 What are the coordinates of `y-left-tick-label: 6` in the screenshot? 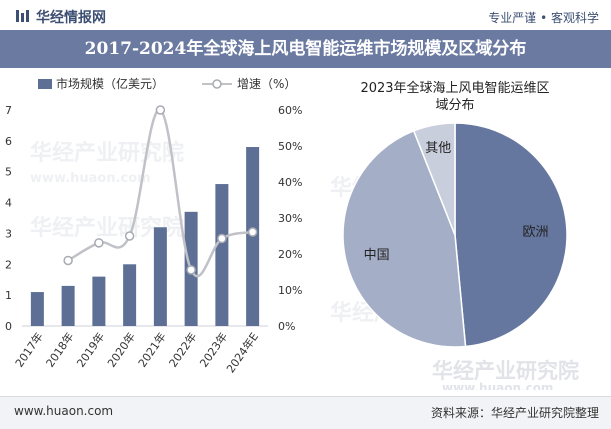 It's located at (8, 141).